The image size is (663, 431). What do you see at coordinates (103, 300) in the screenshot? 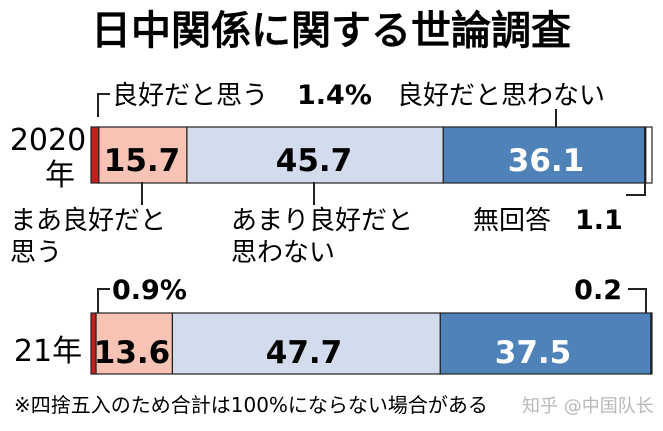
I see `good-21-leader` at bounding box center [103, 300].